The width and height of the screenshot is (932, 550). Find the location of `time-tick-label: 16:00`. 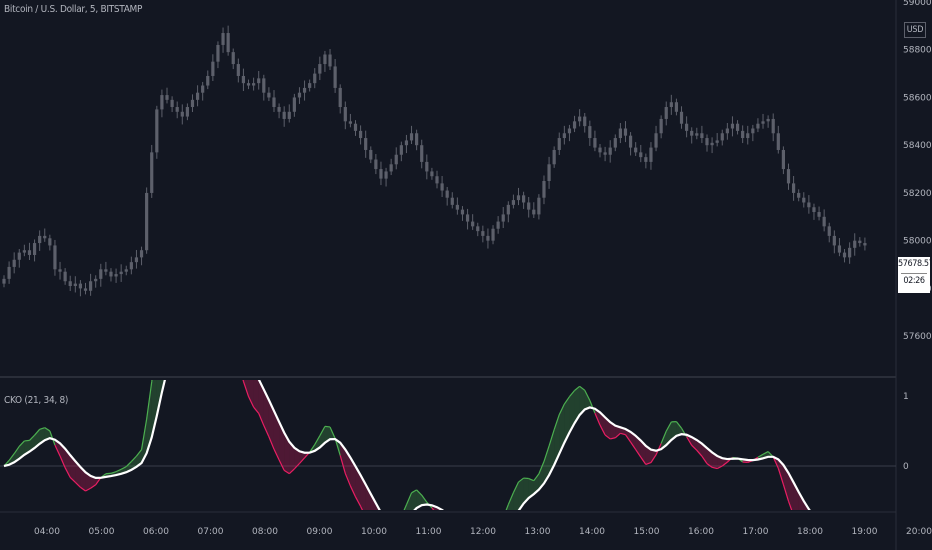

time-tick-label: 16:00 is located at coordinates (701, 532).